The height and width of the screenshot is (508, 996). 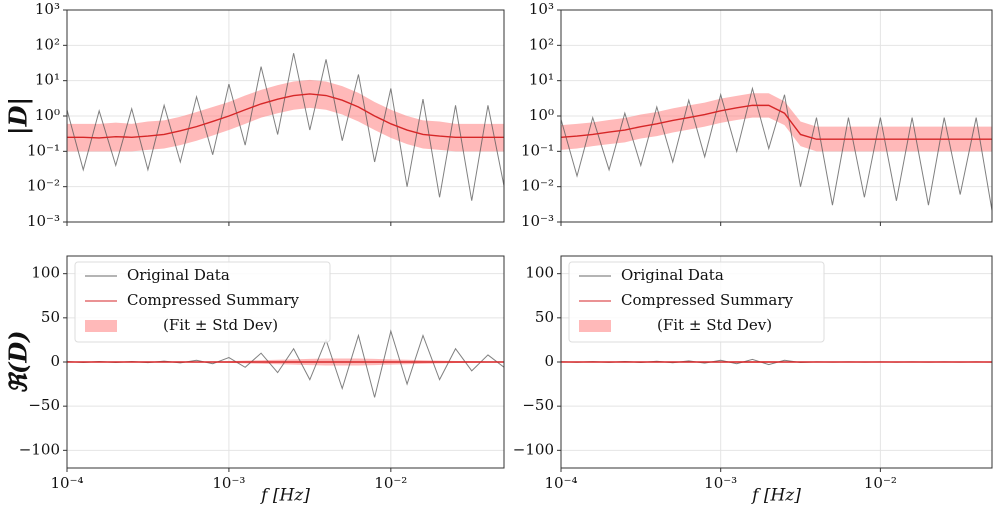 I want to click on y-axis-label: |D|, so click(x=18, y=116).